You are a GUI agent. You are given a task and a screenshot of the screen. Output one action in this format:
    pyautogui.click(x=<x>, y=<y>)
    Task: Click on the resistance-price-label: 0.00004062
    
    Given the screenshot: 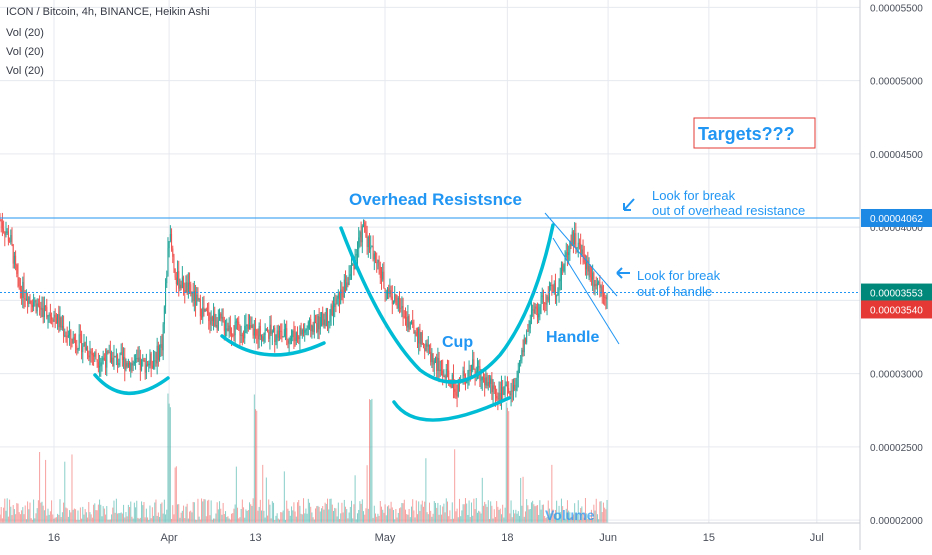 What is the action you would take?
    pyautogui.click(x=896, y=219)
    